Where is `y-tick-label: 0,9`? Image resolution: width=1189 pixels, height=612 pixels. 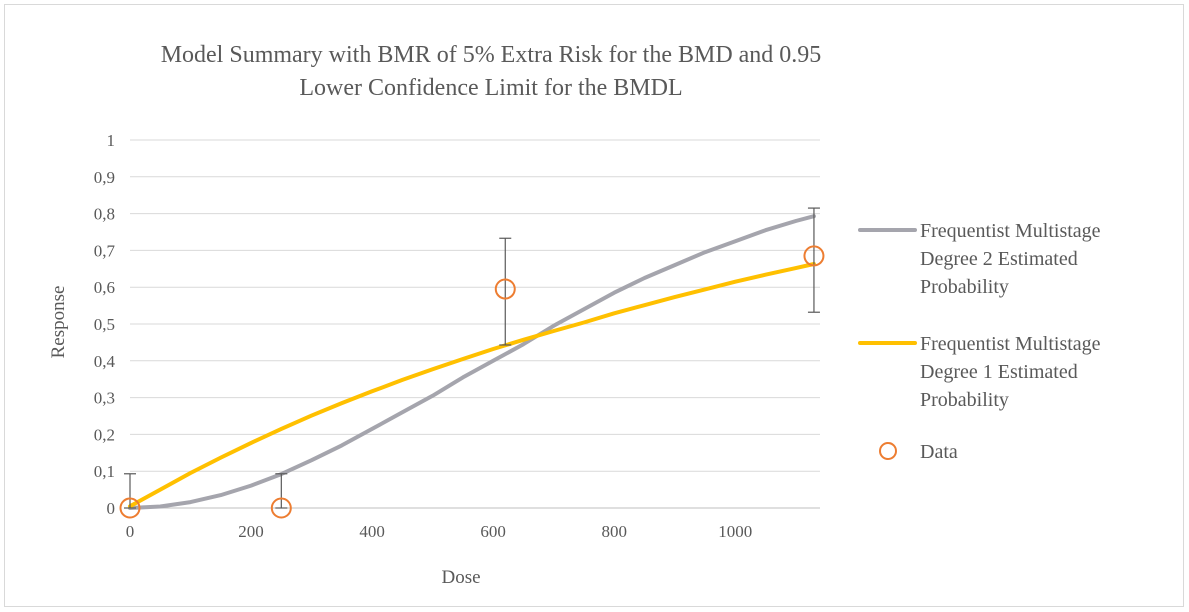
y-tick-label: 0,9 is located at coordinates (104, 177).